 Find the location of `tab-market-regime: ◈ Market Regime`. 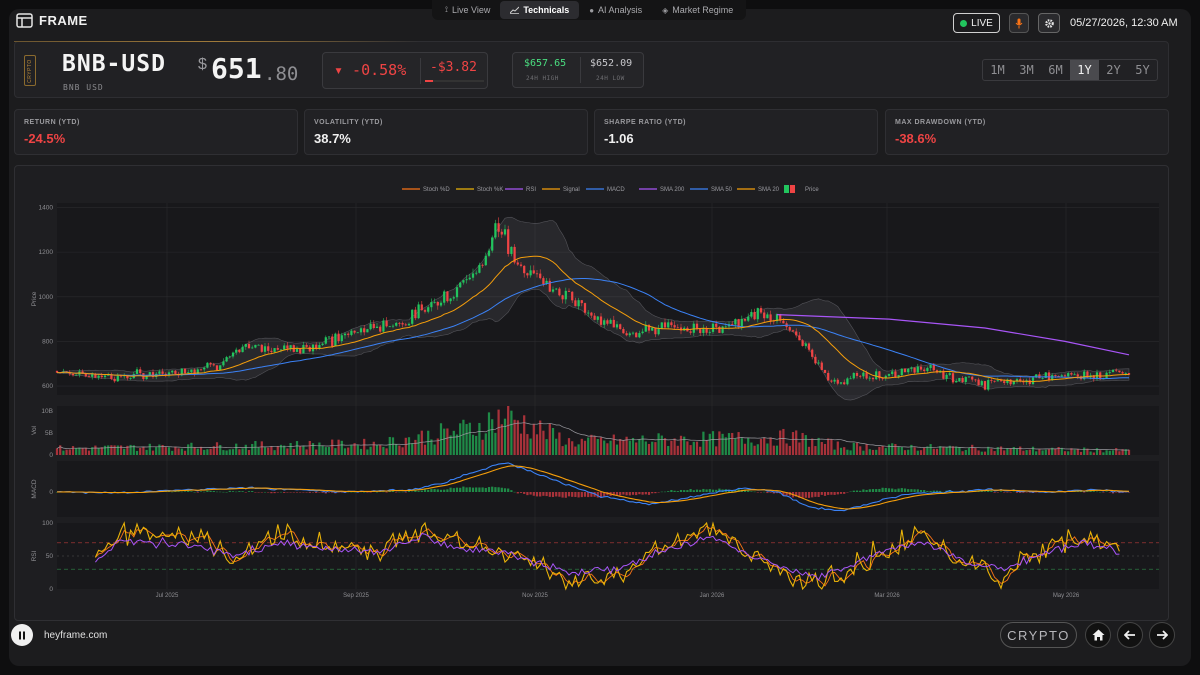

tab-market-regime: ◈ Market Regime is located at coordinates (697, 10).